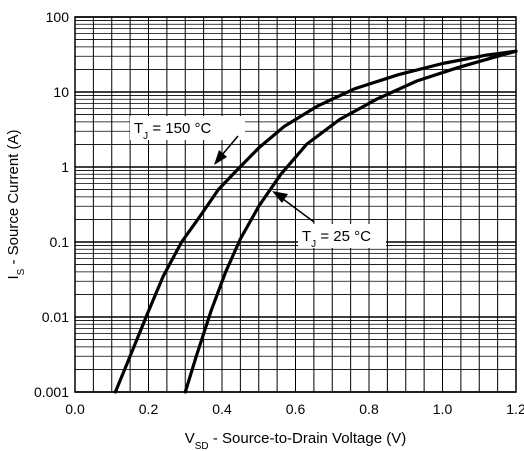  What do you see at coordinates (222, 409) in the screenshot?
I see `x-tick-label: 0.4` at bounding box center [222, 409].